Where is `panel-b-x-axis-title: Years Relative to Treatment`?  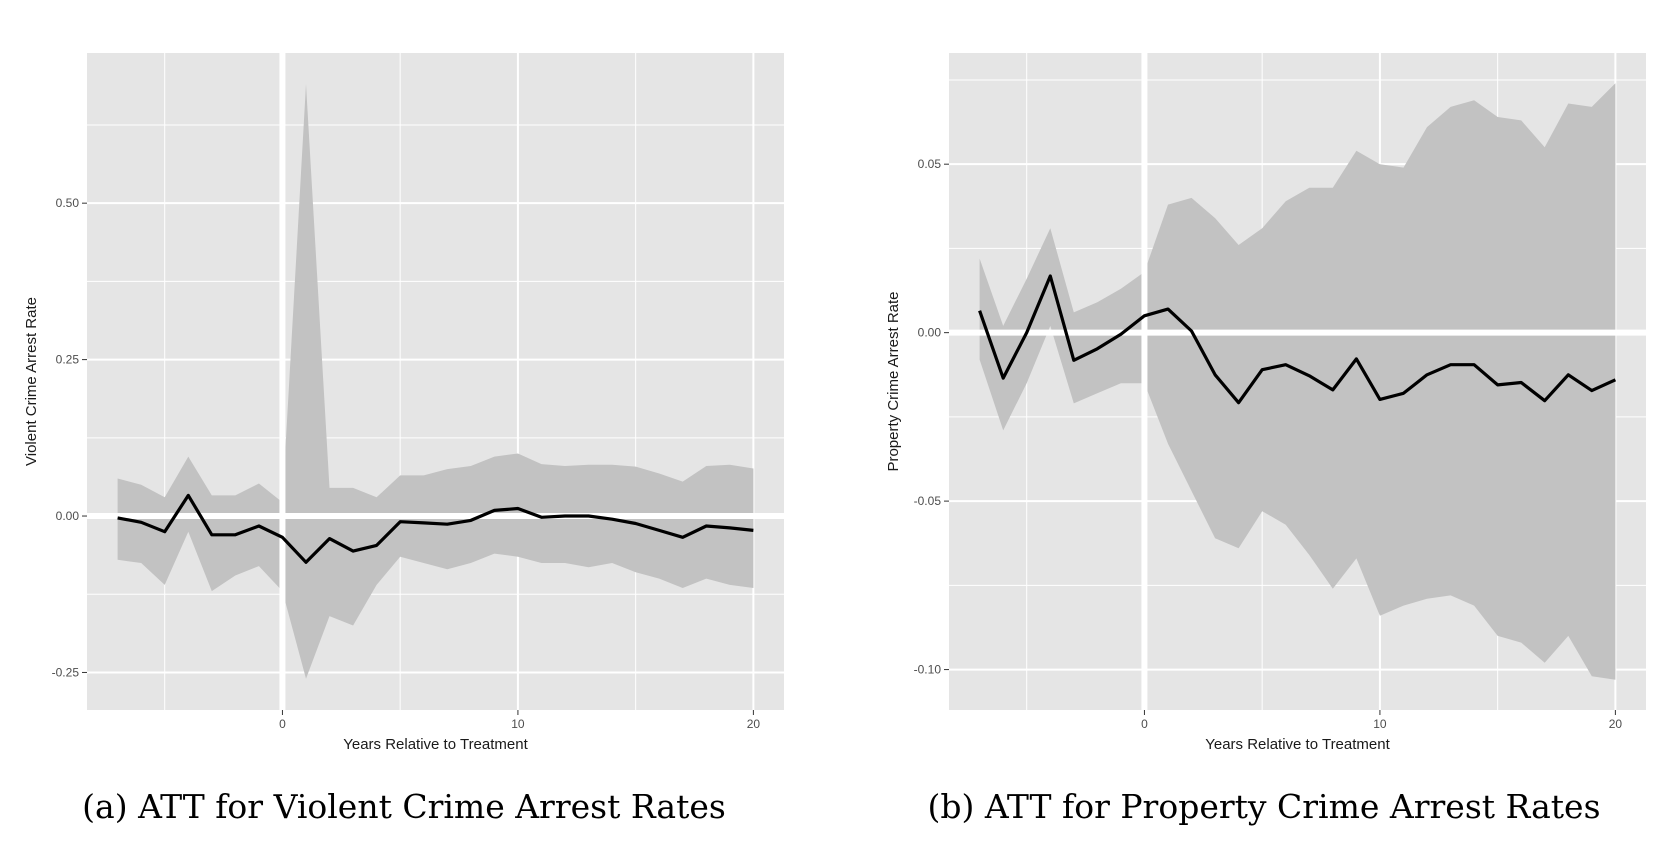
panel-b-x-axis-title: Years Relative to Treatment is located at coordinates (1297, 744).